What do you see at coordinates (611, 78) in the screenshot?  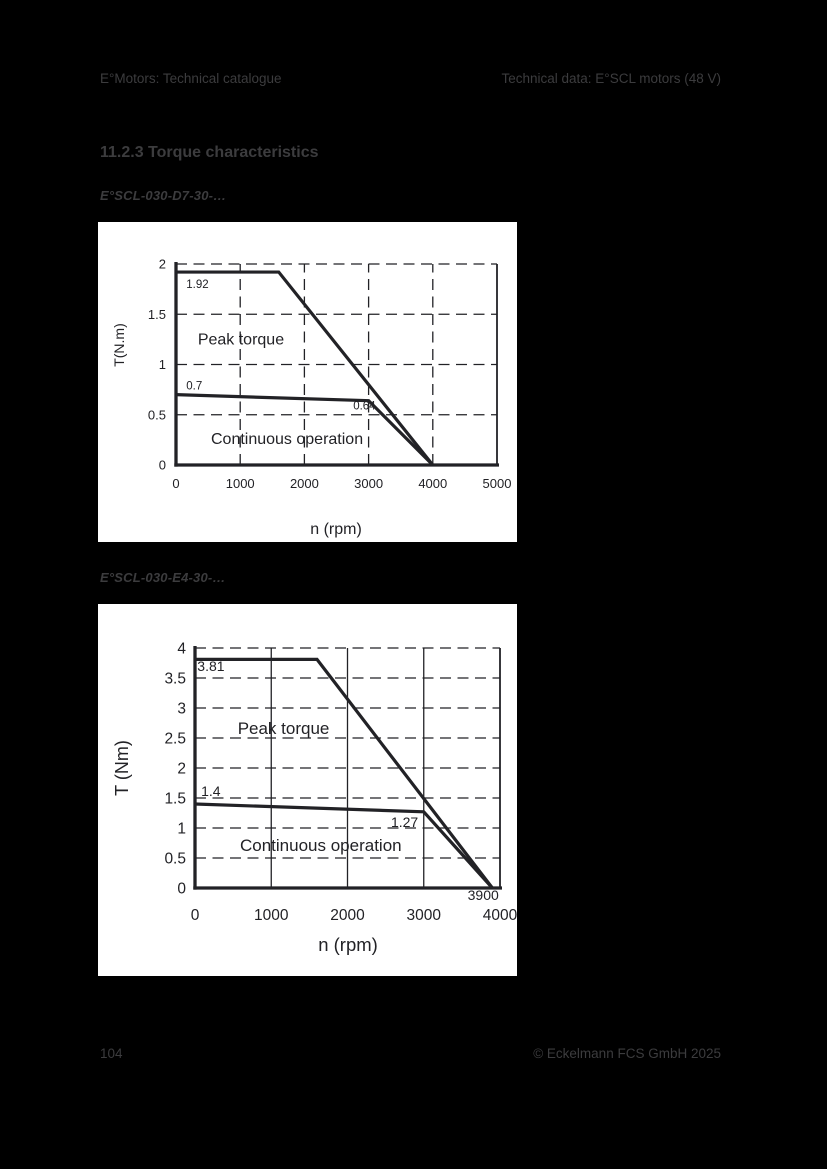 I see `header-right-text: Technical data: E°SCL motors (48 V)` at bounding box center [611, 78].